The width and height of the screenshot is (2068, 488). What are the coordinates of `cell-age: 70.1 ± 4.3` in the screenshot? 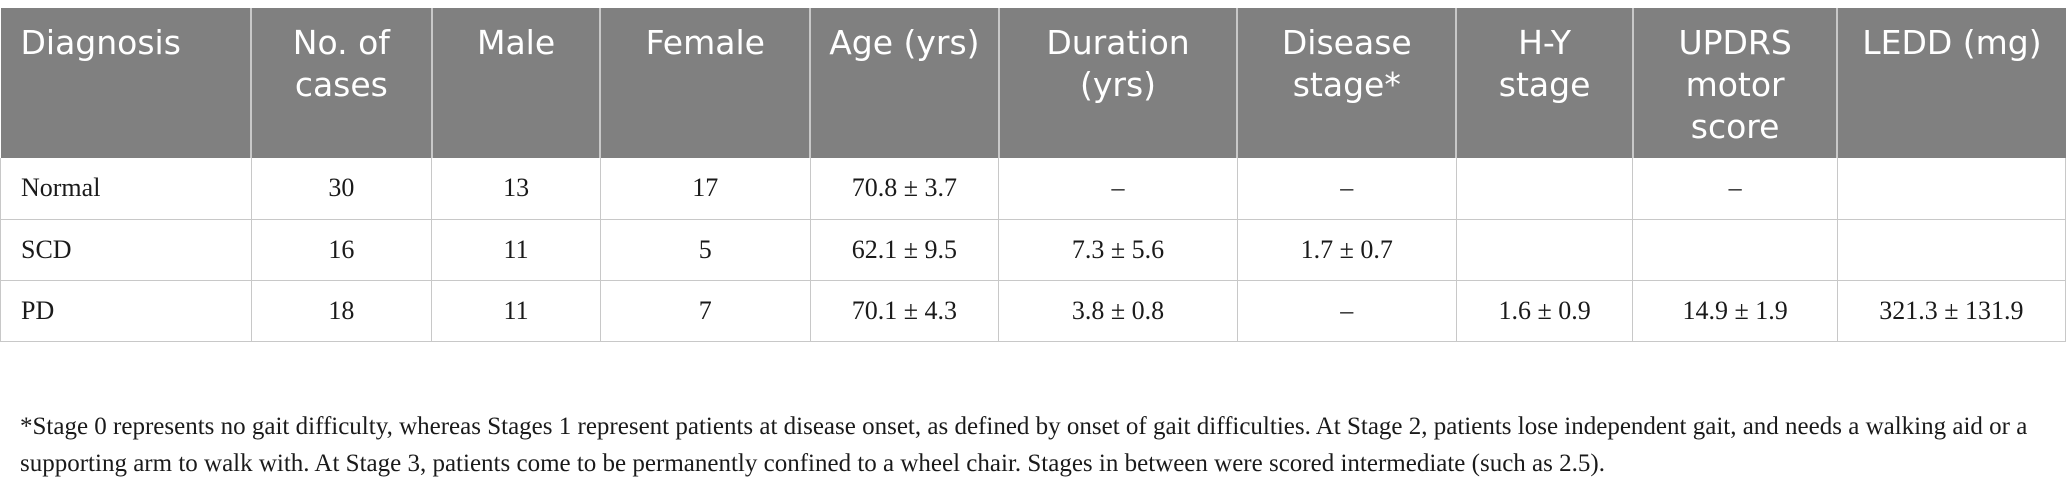 It's located at (904, 310).